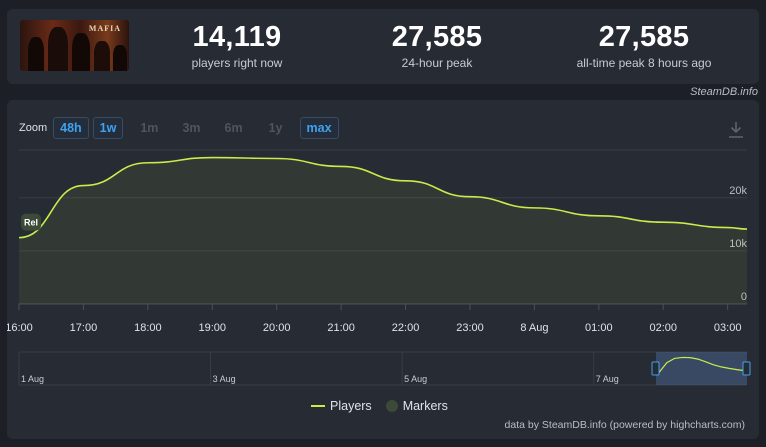 The width and height of the screenshot is (766, 447). Describe the element at coordinates (738, 191) in the screenshot. I see `y-tick-label: 20k` at that location.